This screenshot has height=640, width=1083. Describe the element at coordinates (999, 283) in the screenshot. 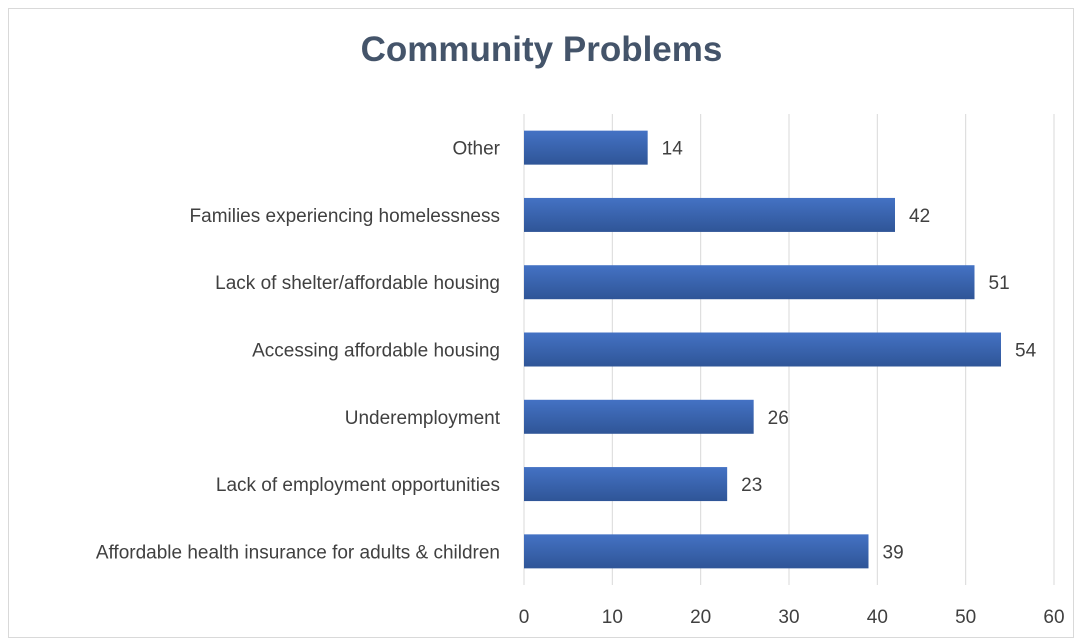

I see `data-label: 51` at that location.